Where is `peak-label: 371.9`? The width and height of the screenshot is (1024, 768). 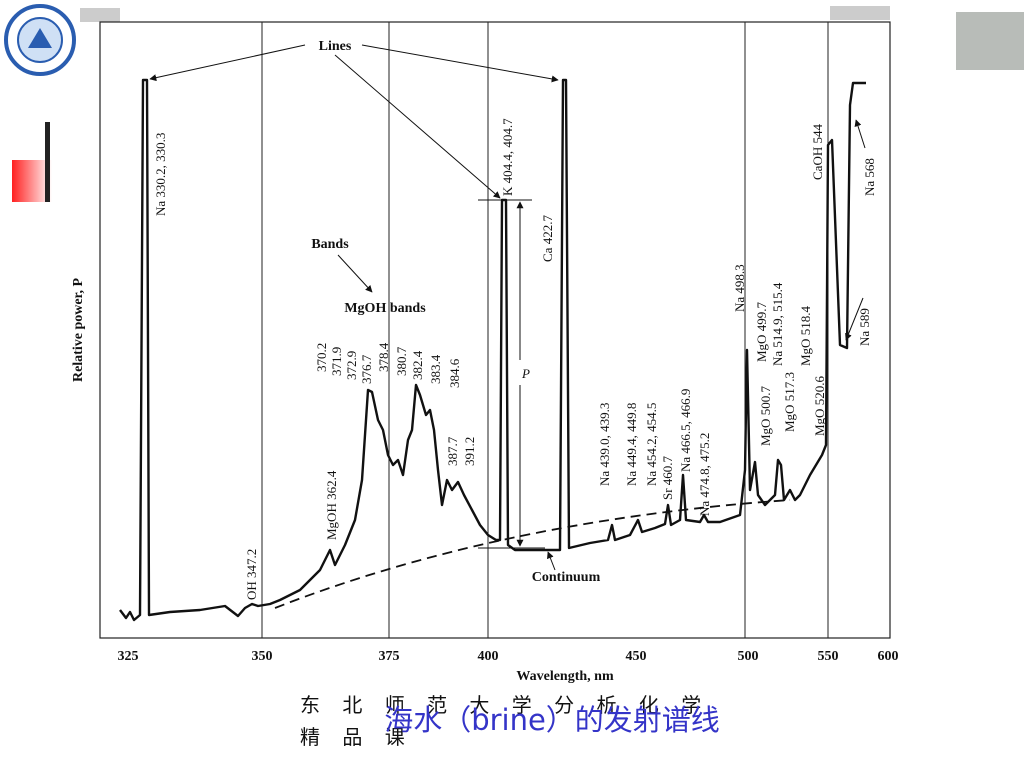 peak-label: 371.9 is located at coordinates (336, 361).